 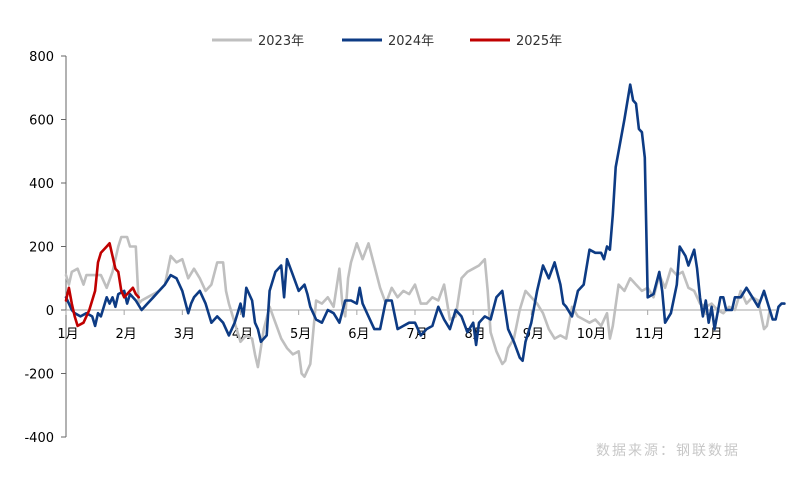 What do you see at coordinates (539, 41) in the screenshot?
I see `legend-label: 2025年` at bounding box center [539, 41].